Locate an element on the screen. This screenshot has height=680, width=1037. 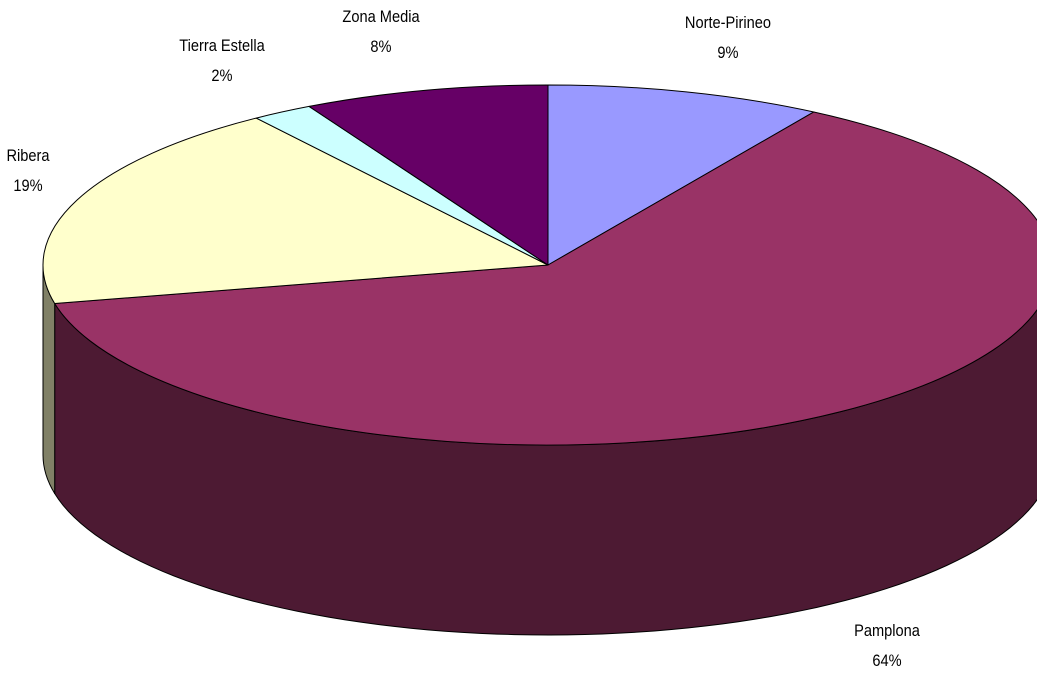
slice-label-name: Pamplona is located at coordinates (887, 630).